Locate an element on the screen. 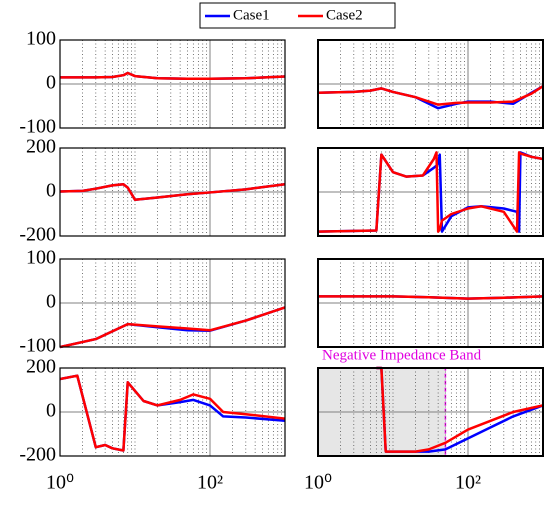 This screenshot has width=550, height=507. legend-box is located at coordinates (297, 15).